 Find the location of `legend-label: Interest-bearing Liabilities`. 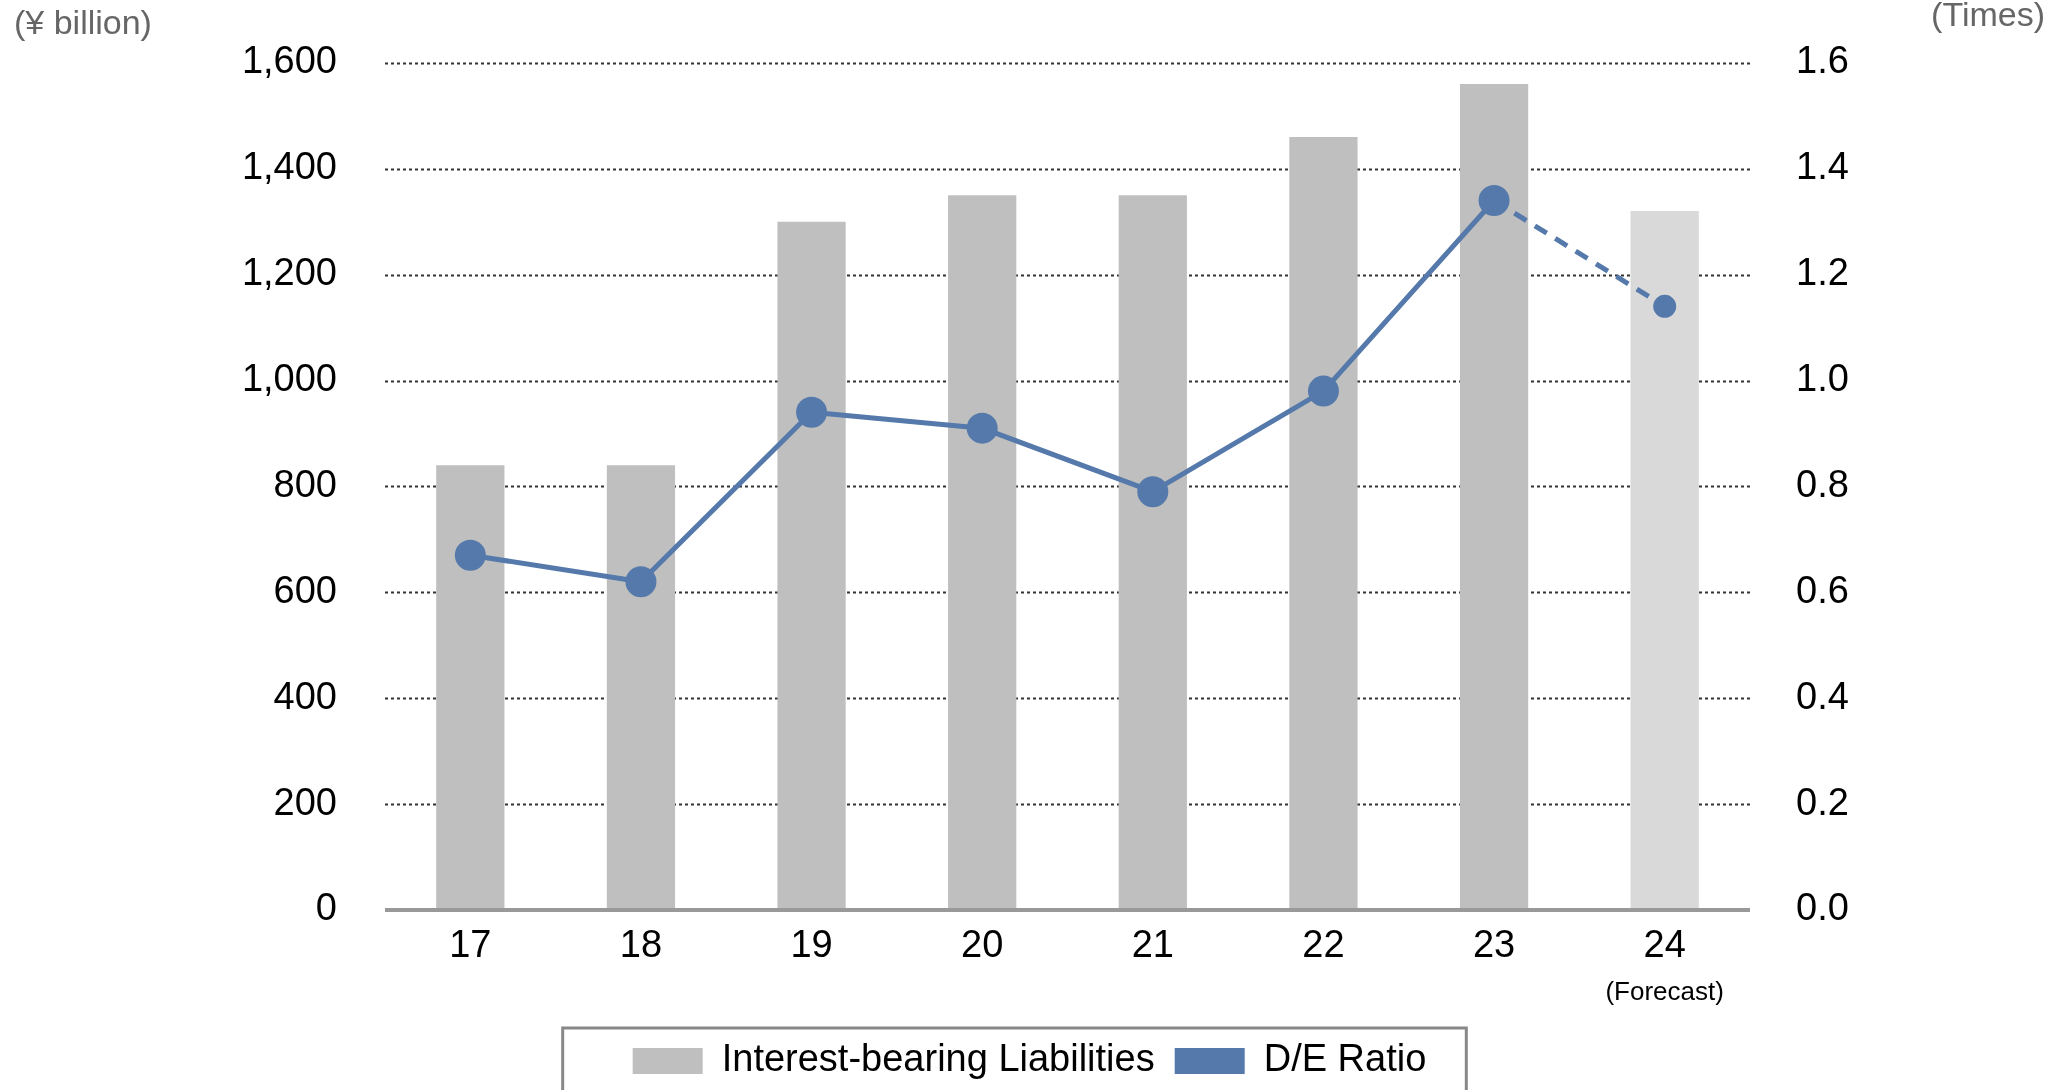

legend-label: Interest-bearing Liabilities is located at coordinates (938, 1058).